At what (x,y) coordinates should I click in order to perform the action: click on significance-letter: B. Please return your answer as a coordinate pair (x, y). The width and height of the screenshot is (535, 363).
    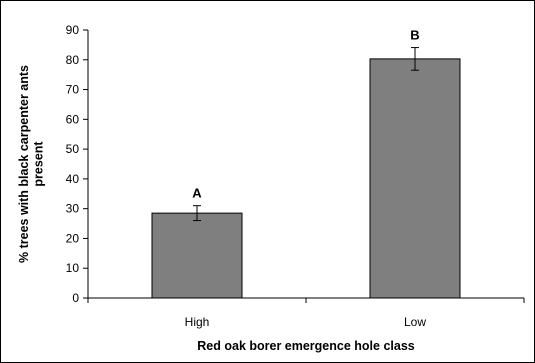
    Looking at the image, I should click on (414, 35).